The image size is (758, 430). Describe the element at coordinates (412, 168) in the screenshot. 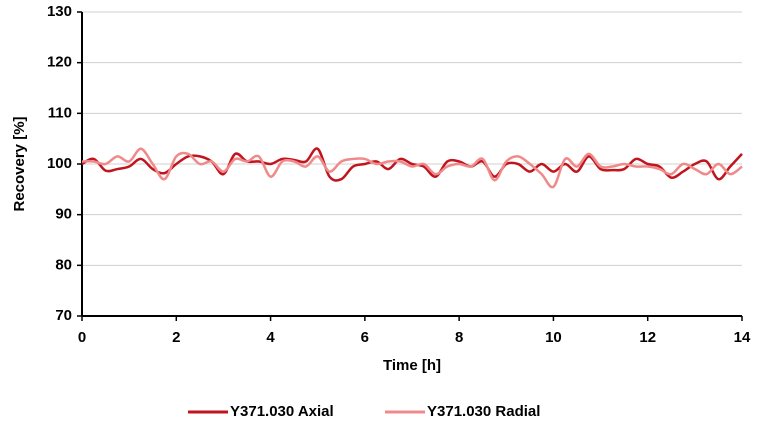

I see `series-line` at that location.